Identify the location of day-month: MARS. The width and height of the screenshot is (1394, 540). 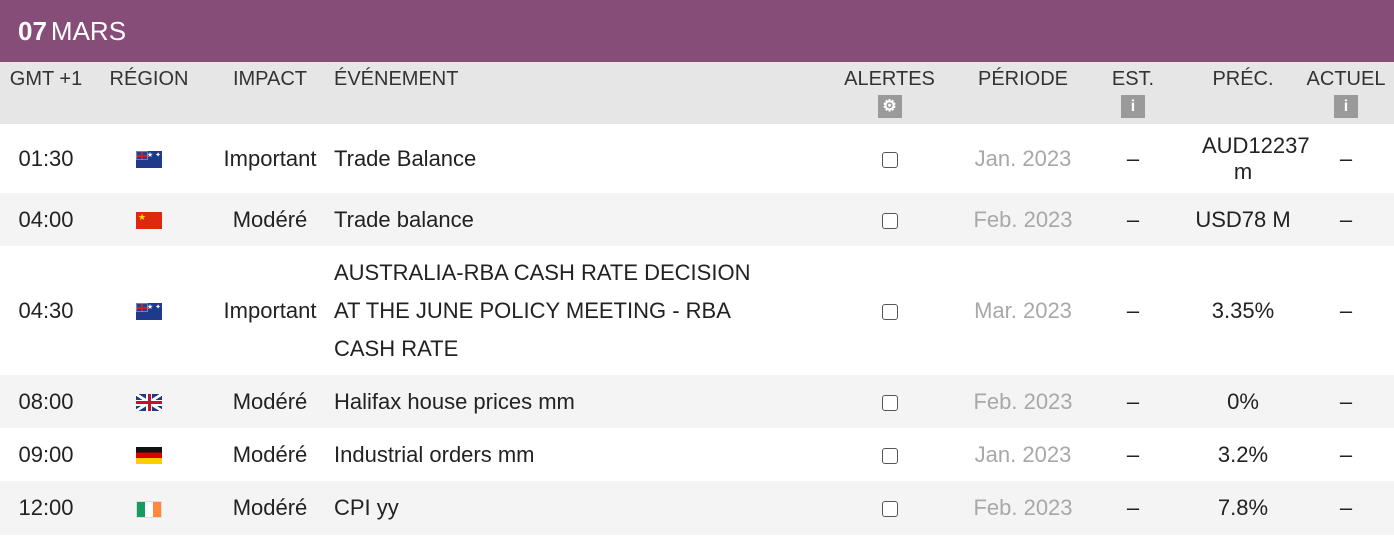
(88, 30).